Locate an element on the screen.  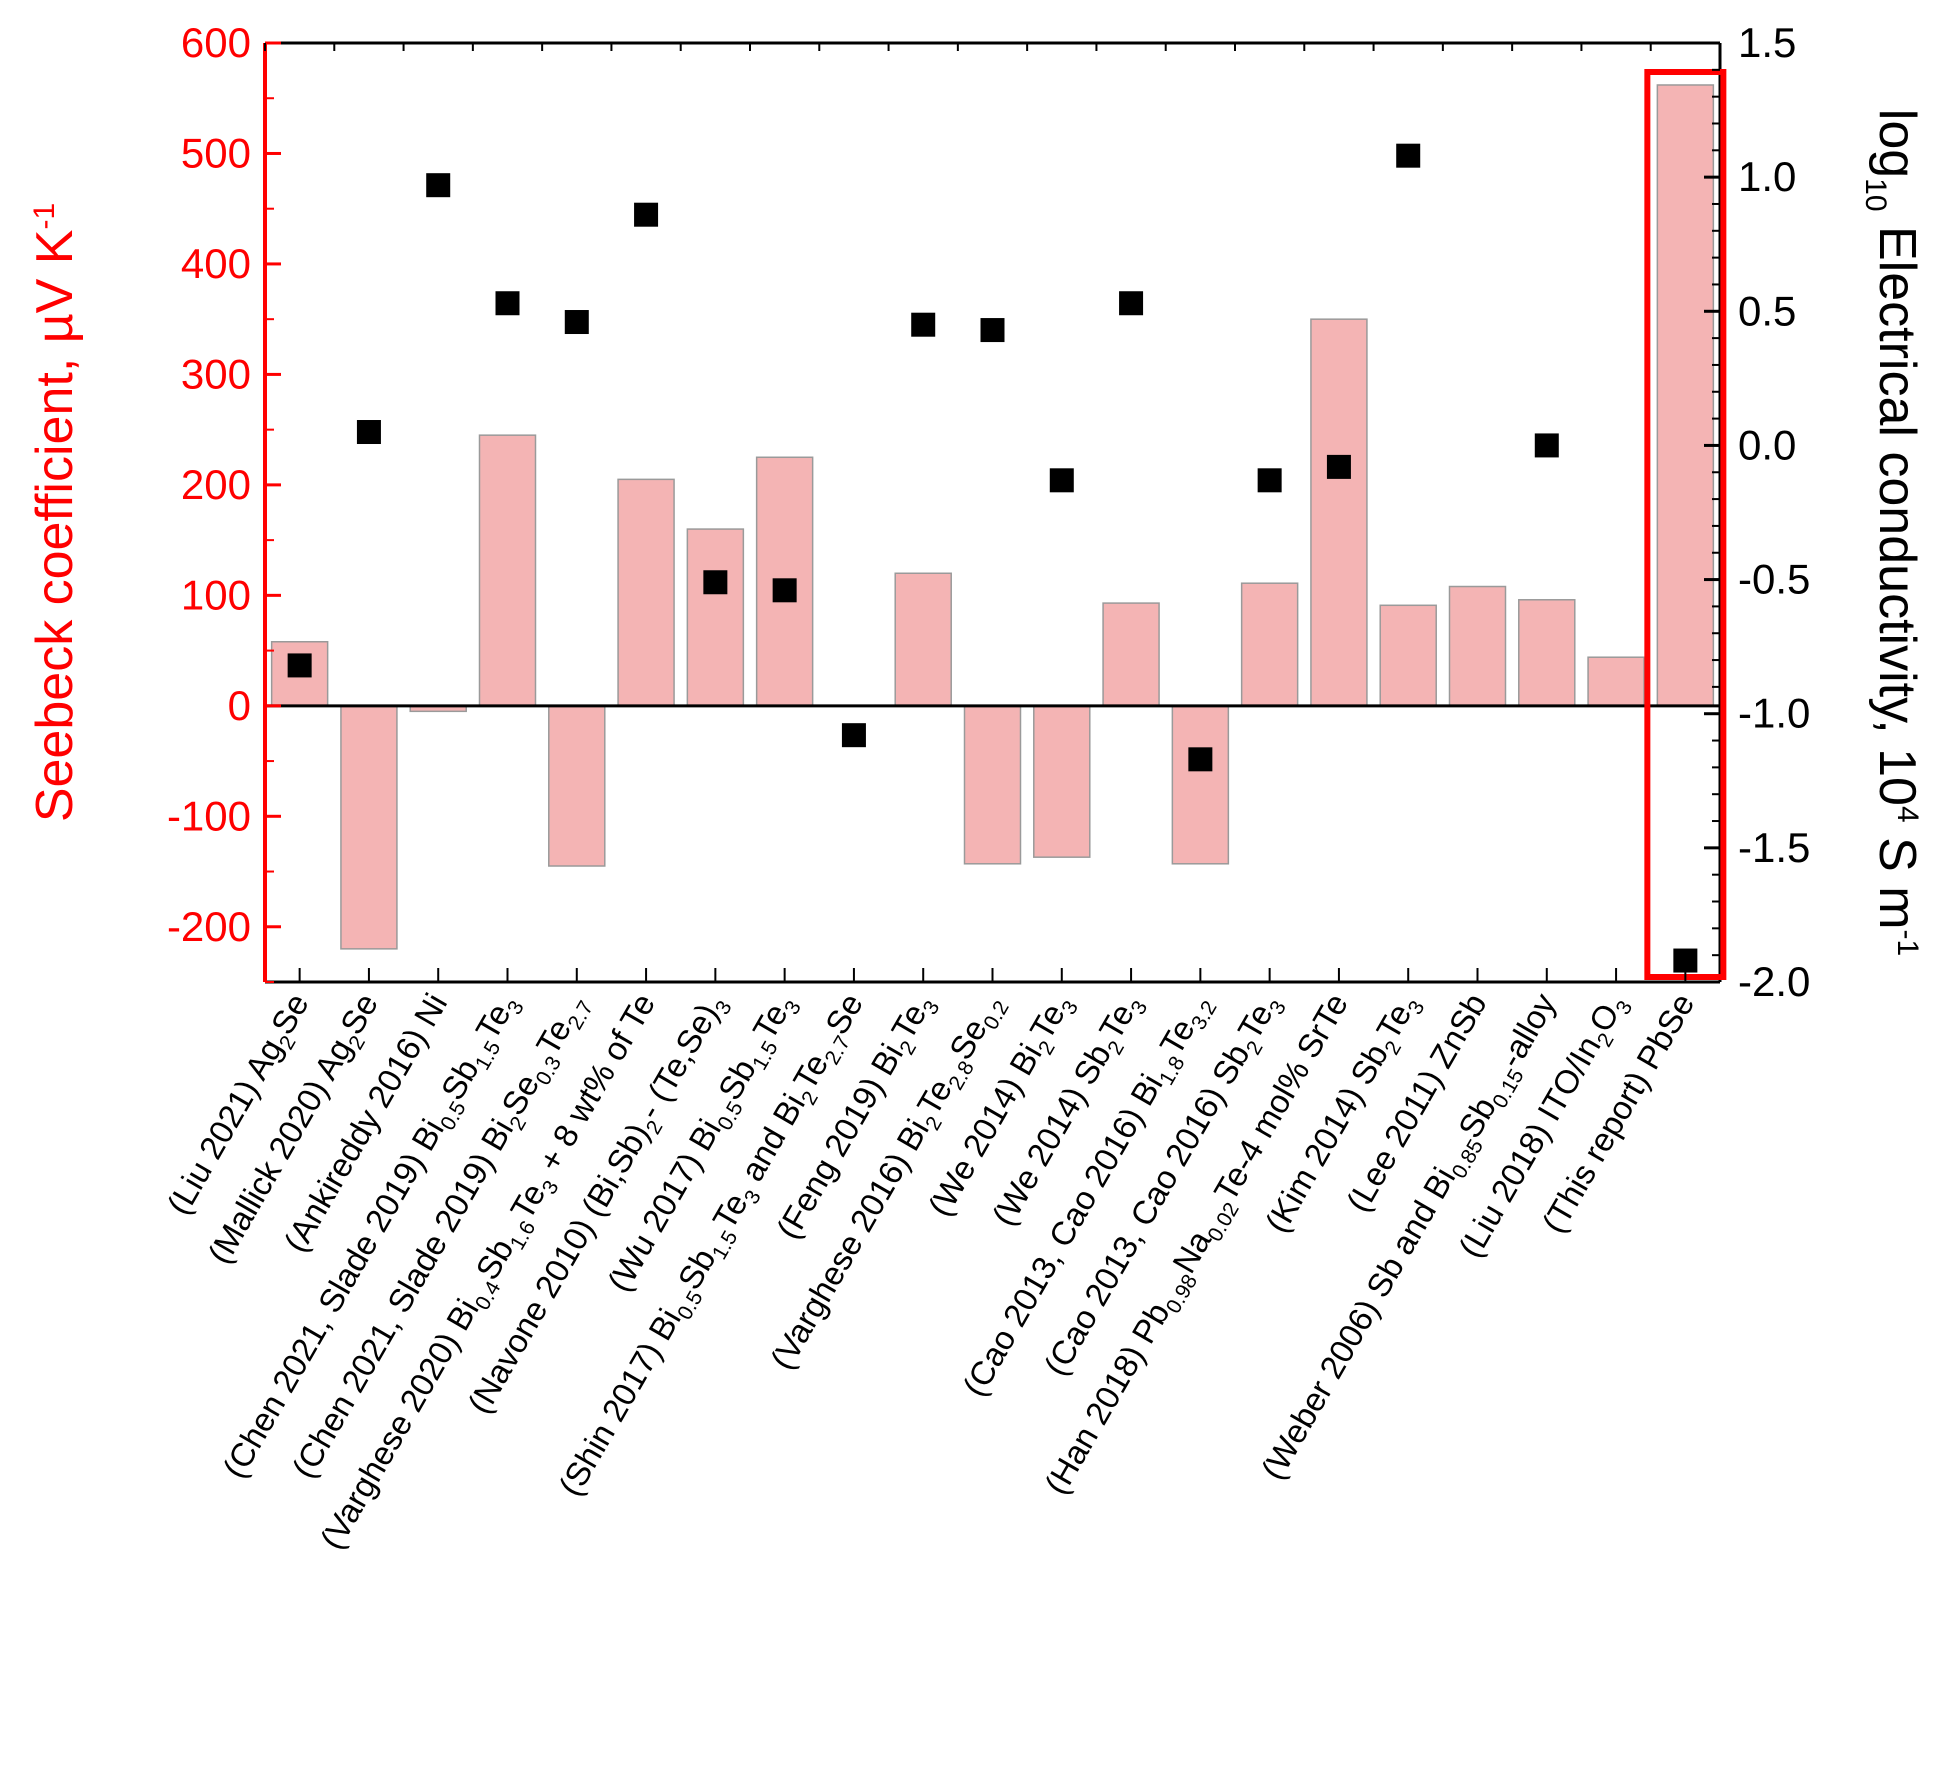
left-tick-label-6: 0 is located at coordinates (239, 705).